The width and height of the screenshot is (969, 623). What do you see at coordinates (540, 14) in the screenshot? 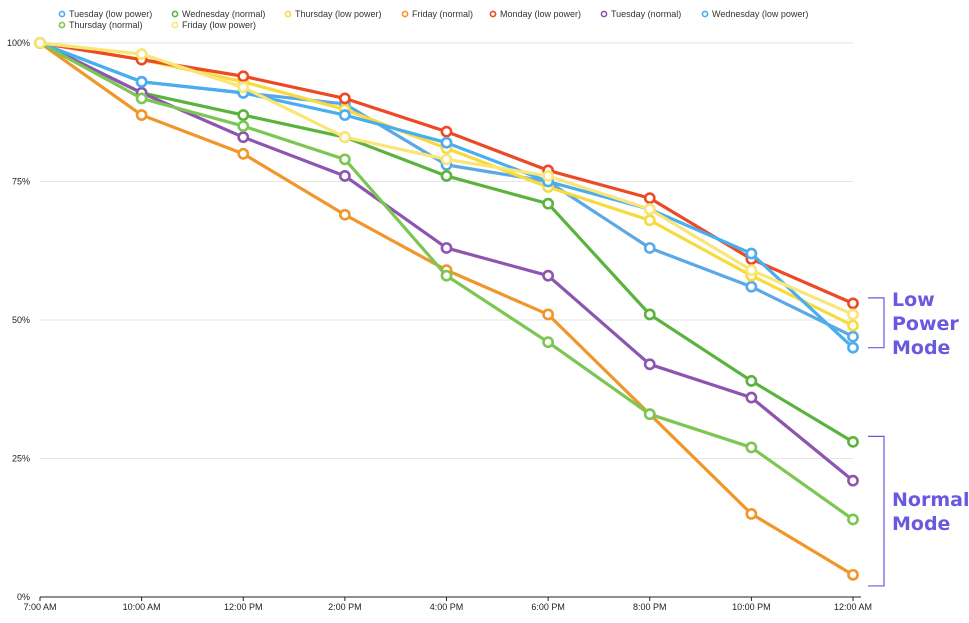
I see `legend-label: Monday (low power)` at bounding box center [540, 14].